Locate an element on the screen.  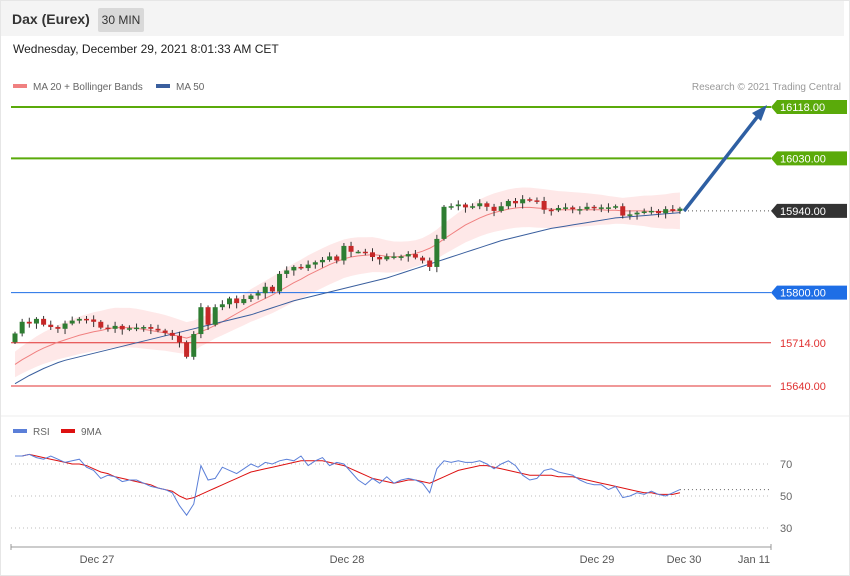
rsi-line is located at coordinates (348, 485).